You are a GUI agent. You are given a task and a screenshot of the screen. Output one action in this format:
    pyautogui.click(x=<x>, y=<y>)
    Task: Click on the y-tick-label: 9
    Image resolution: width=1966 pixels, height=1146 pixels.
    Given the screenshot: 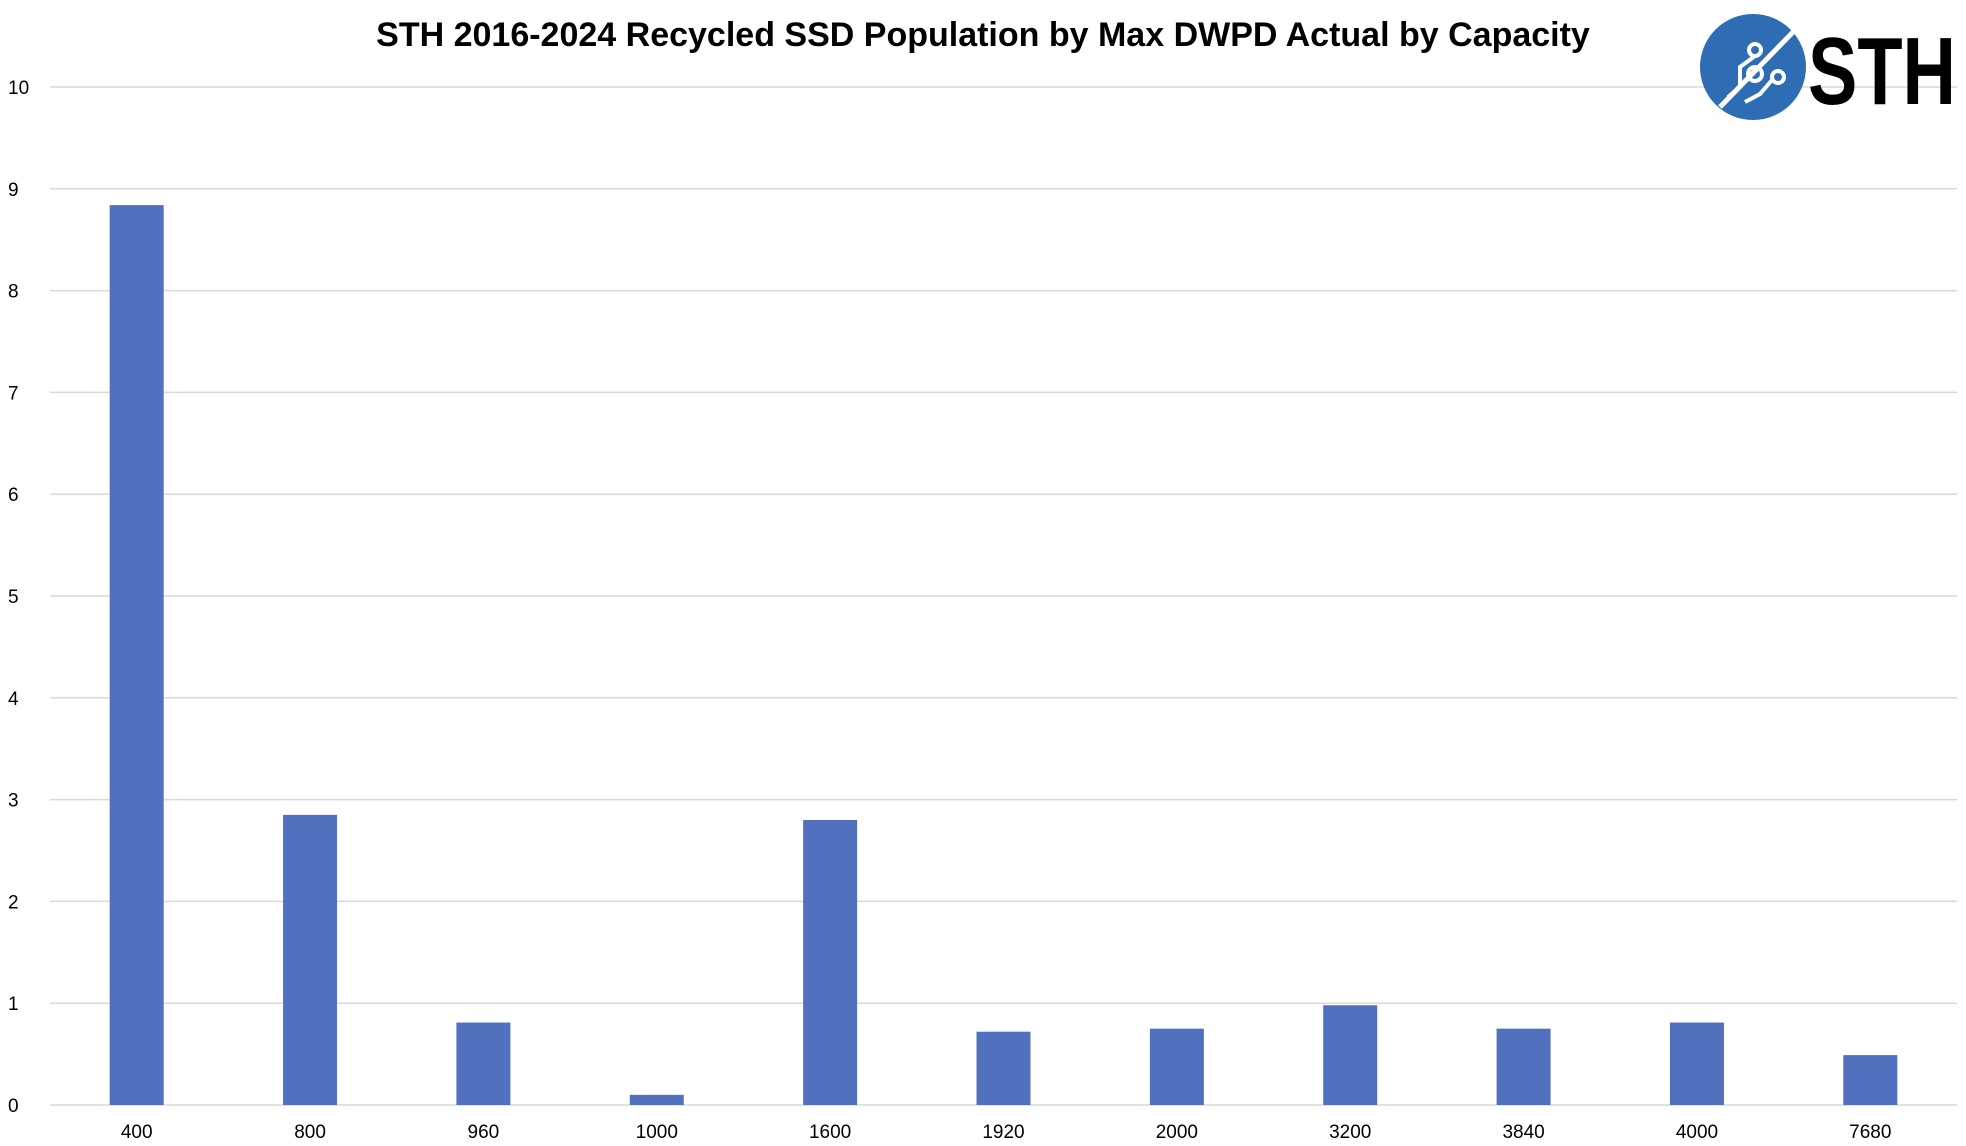 What is the action you would take?
    pyautogui.click(x=13, y=190)
    